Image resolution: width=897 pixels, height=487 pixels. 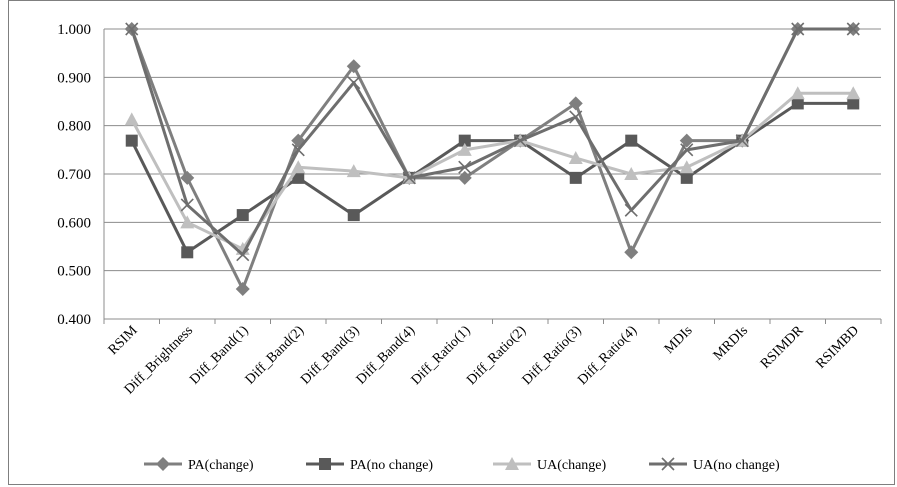 What do you see at coordinates (74, 223) in the screenshot?
I see `y-tick-label: 0.600` at bounding box center [74, 223].